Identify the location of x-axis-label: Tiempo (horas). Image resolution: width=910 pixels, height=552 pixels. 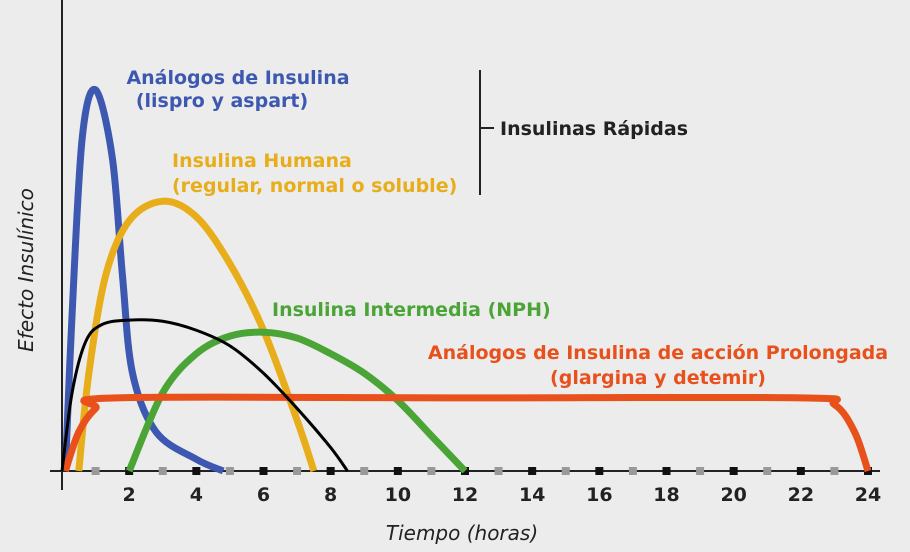
(462, 533).